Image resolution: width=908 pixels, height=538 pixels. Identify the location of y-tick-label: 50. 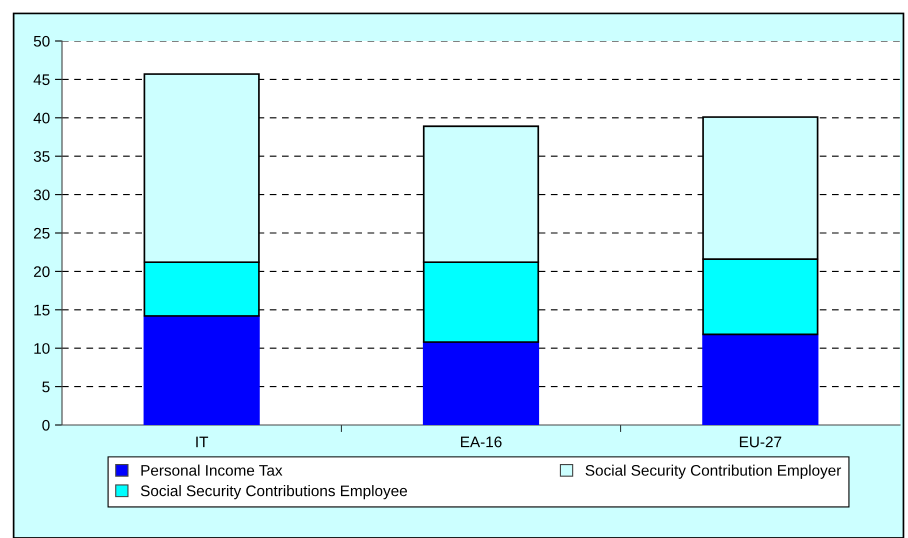
(42, 41).